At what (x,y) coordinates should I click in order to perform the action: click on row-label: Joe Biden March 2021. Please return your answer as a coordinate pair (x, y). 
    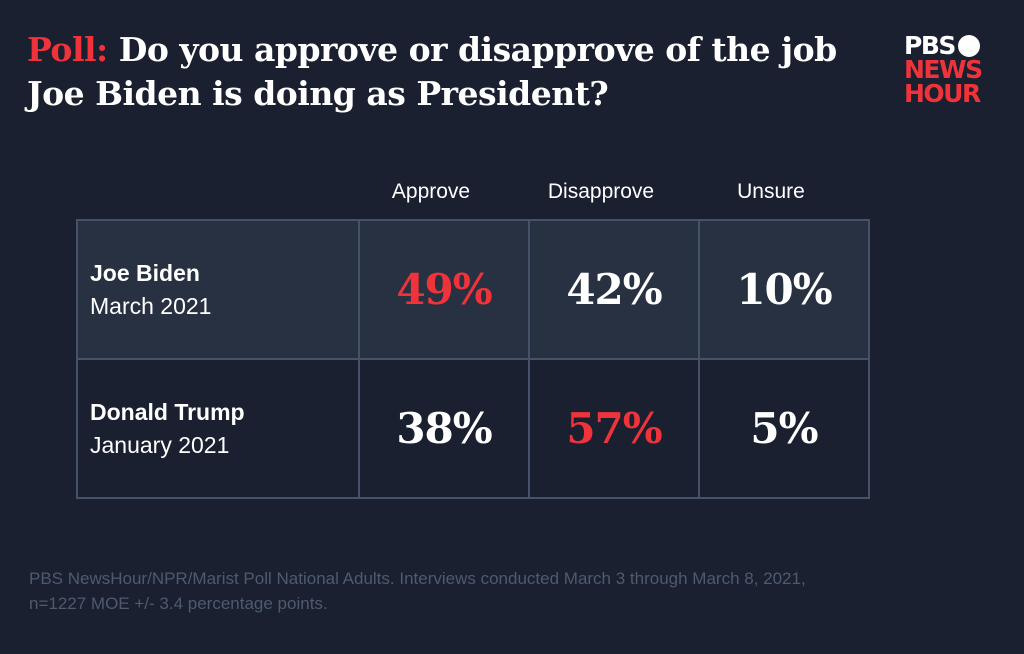
    Looking at the image, I should click on (218, 289).